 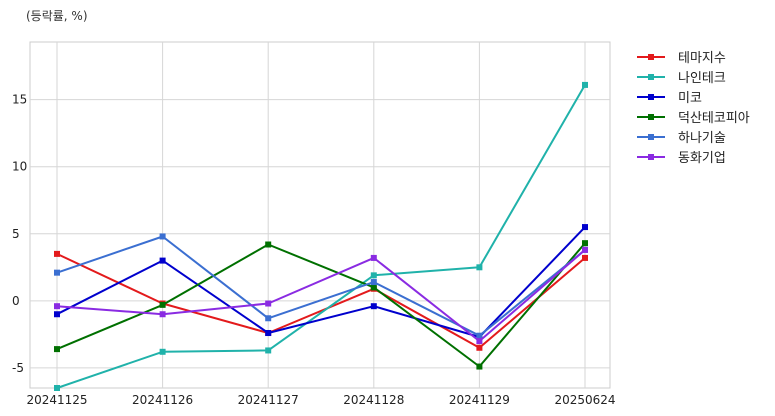 I want to click on y-tick-label: 5, so click(x=16, y=234).